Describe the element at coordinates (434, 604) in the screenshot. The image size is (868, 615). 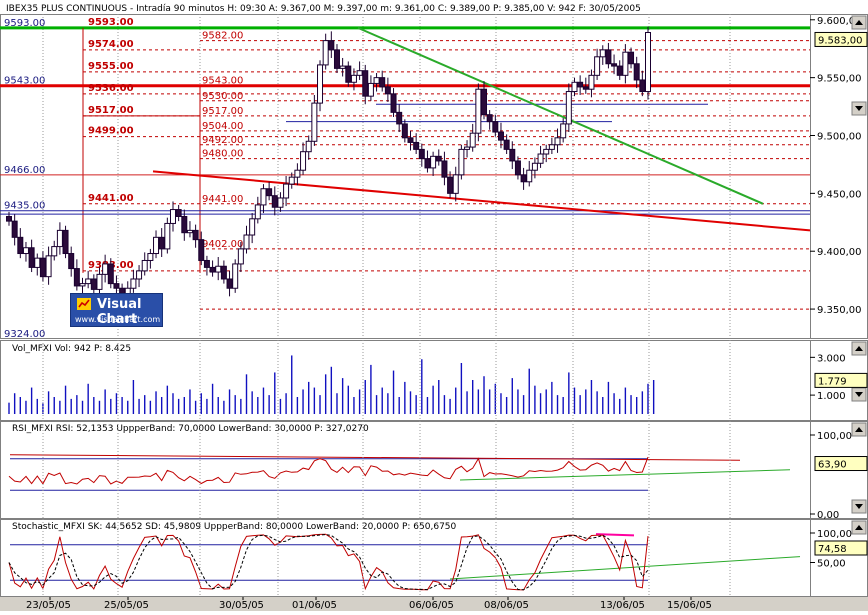
I see `date-axis-bar` at that location.